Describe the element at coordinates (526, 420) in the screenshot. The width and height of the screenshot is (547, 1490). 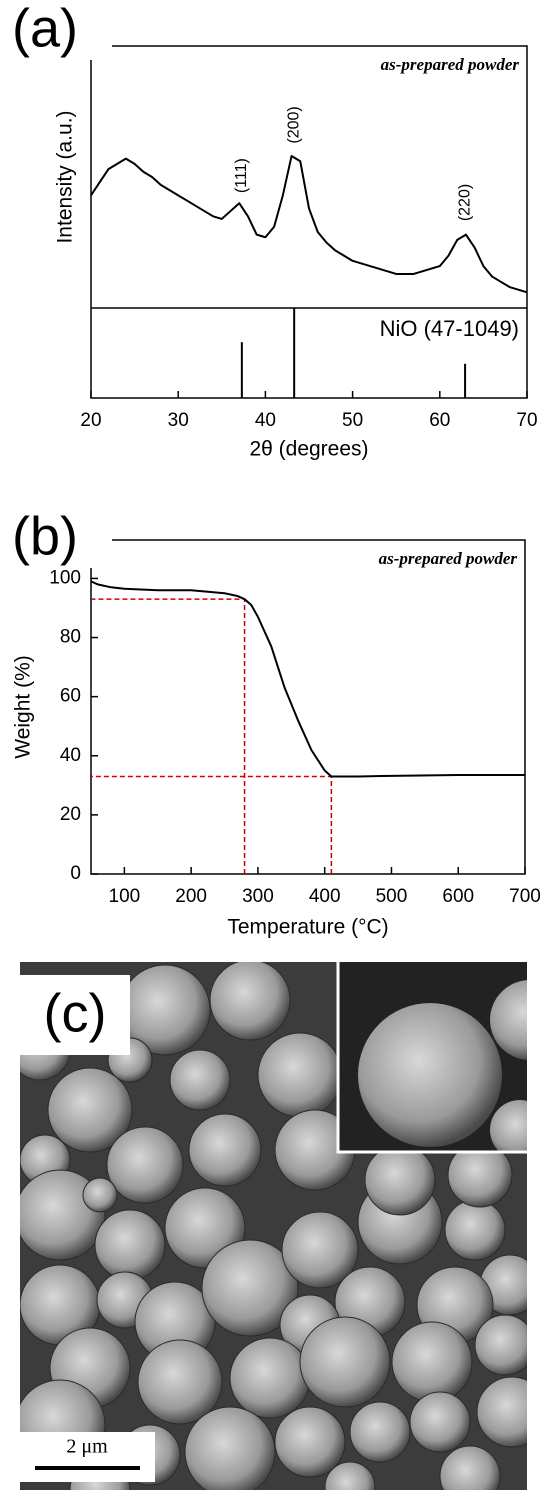
I see `x-tick-label: 70` at that location.